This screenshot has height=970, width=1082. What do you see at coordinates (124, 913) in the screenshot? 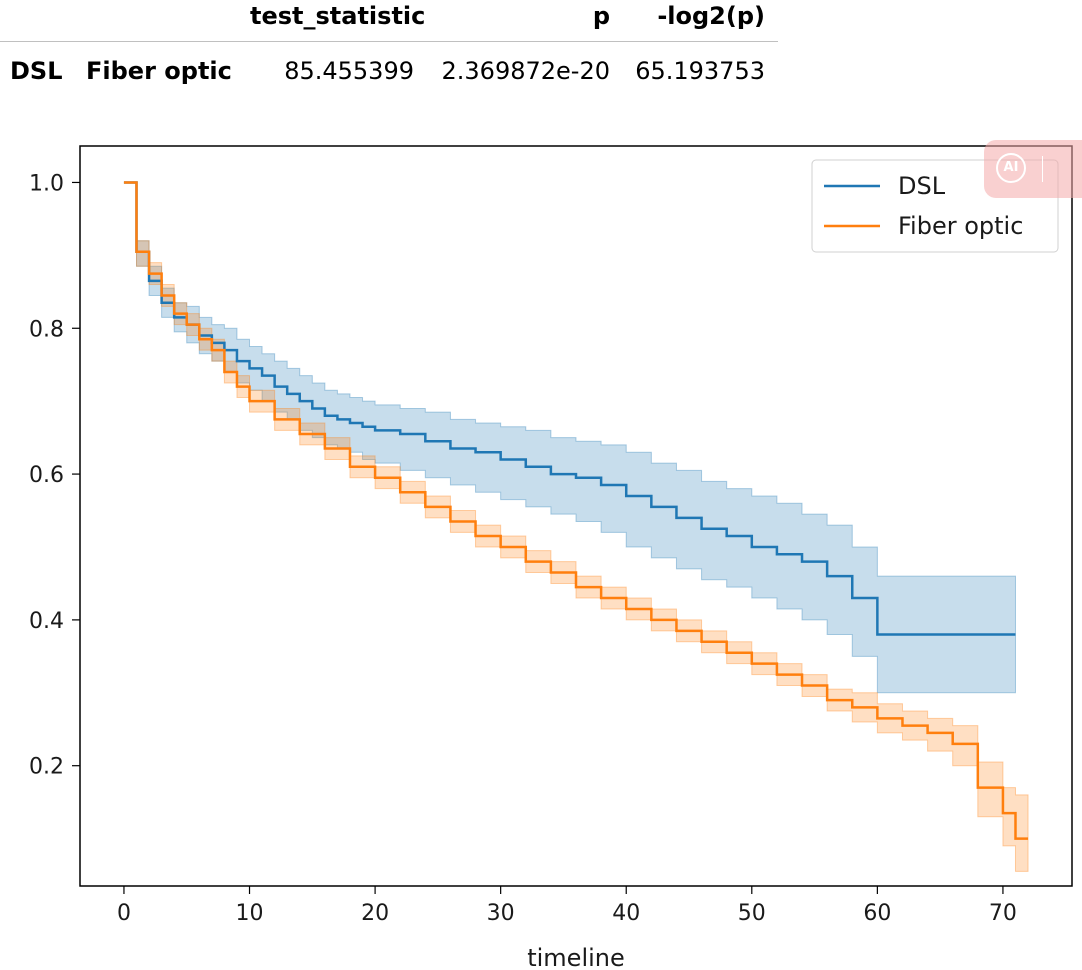
I see `x-tick-label: 0` at bounding box center [124, 913].